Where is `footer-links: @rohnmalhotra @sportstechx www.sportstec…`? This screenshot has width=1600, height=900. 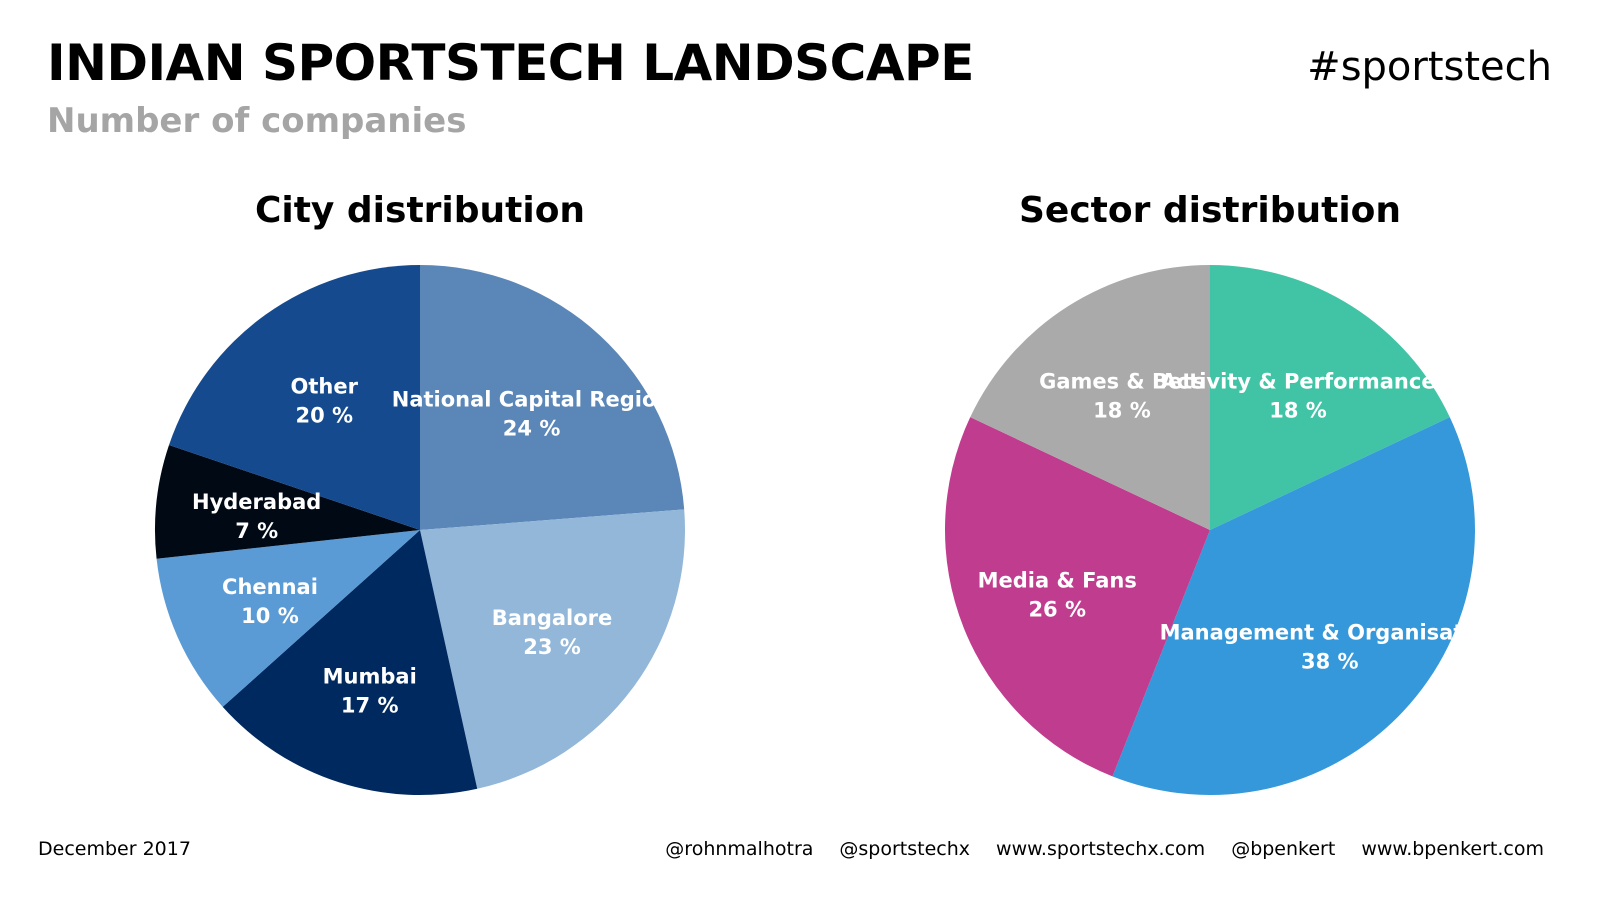
footer-links: @rohnmalhotra @sportstechx www.sportstec… is located at coordinates (1104, 849).